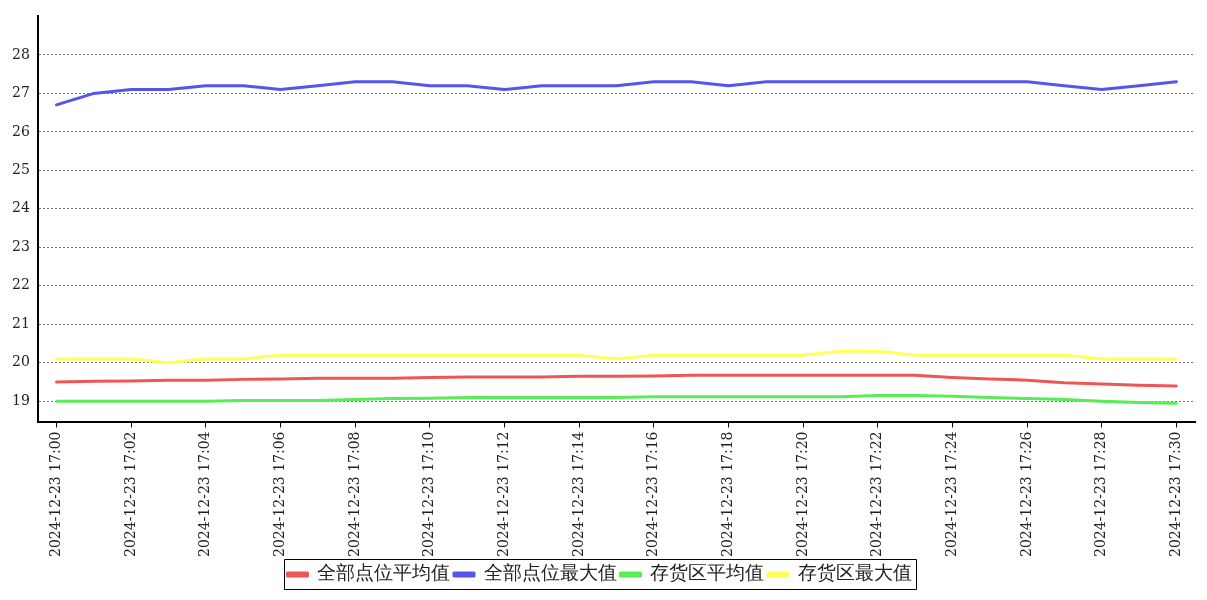 The image size is (1207, 600). What do you see at coordinates (129, 494) in the screenshot?
I see `x-tick-label: 2024-12-23 17:02` at bounding box center [129, 494].